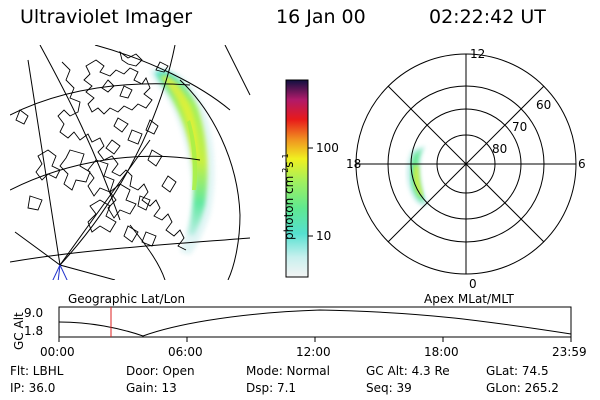  Describe the element at coordinates (569, 352) in the screenshot. I see `x-tick-2359: 23:59` at that location.